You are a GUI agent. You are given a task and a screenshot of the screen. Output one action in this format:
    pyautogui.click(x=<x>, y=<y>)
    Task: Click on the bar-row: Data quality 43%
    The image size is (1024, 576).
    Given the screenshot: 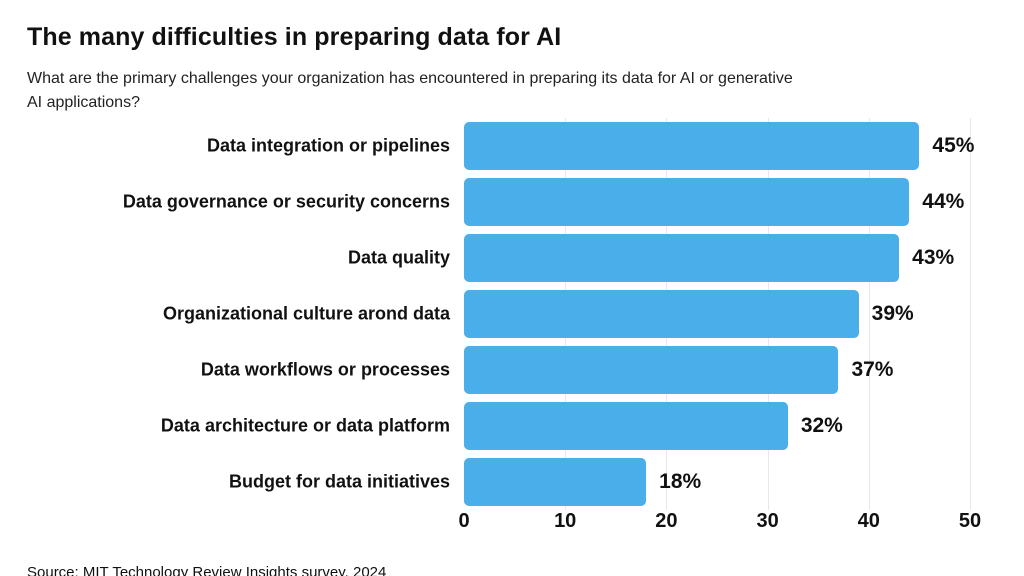 What is the action you would take?
    pyautogui.click(x=512, y=258)
    